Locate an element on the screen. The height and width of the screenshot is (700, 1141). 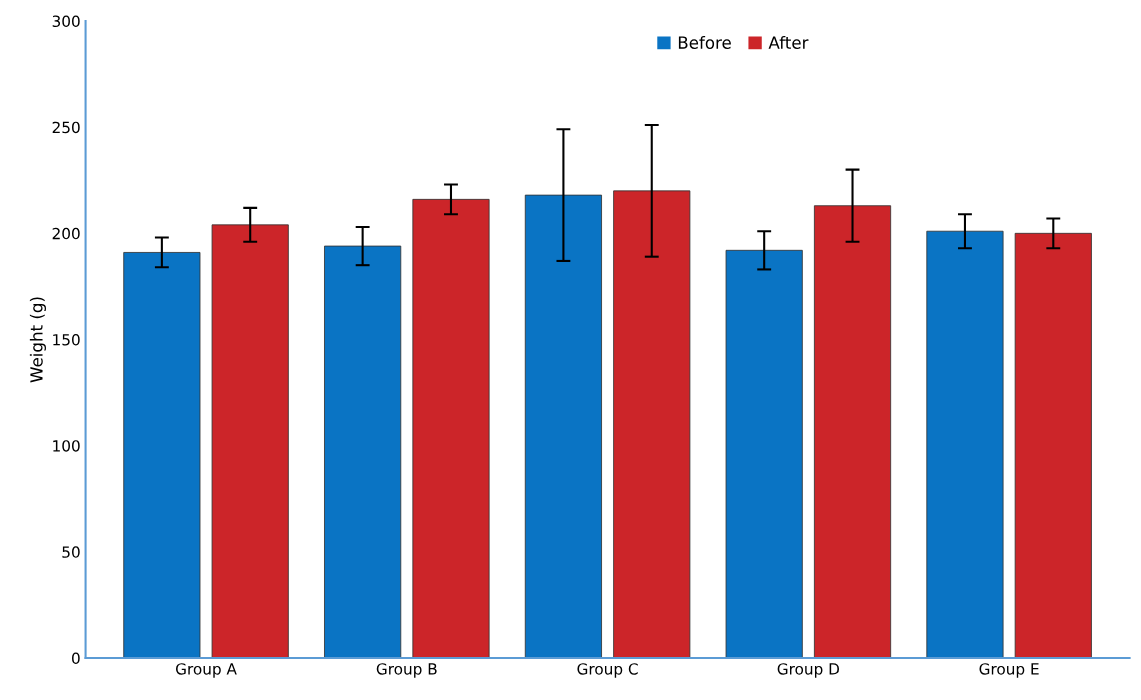
legend-label: Before is located at coordinates (704, 42).